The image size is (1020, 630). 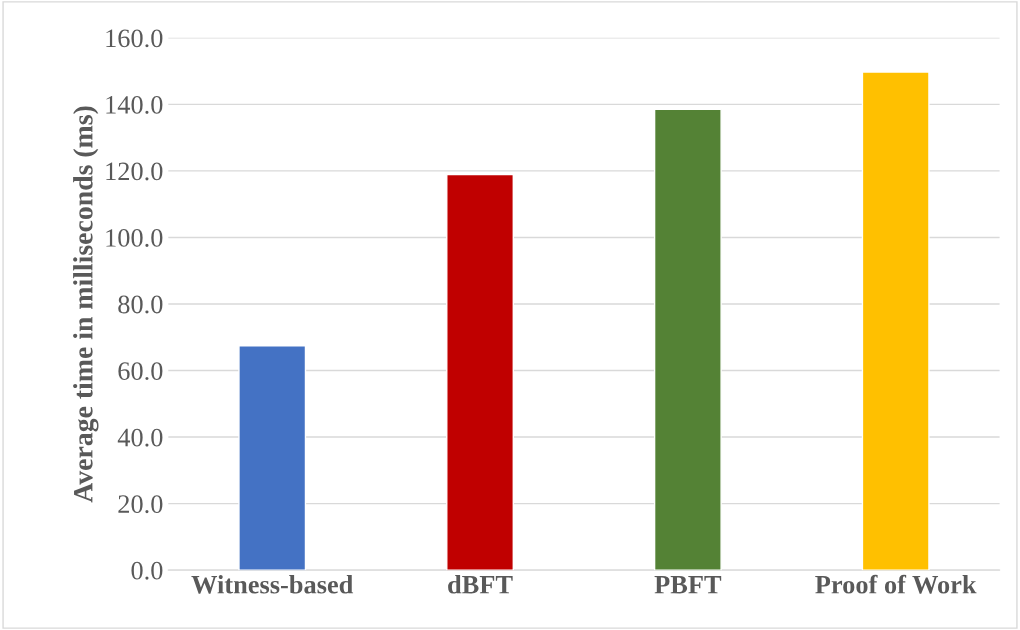 What do you see at coordinates (140, 504) in the screenshot?
I see `y-tick-label: 20.0` at bounding box center [140, 504].